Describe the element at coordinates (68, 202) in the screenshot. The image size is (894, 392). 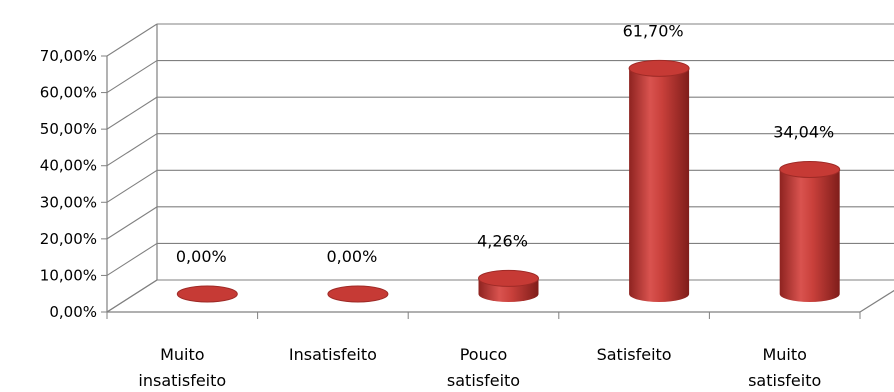
I see `y-tick-label: 30,00%` at that location.